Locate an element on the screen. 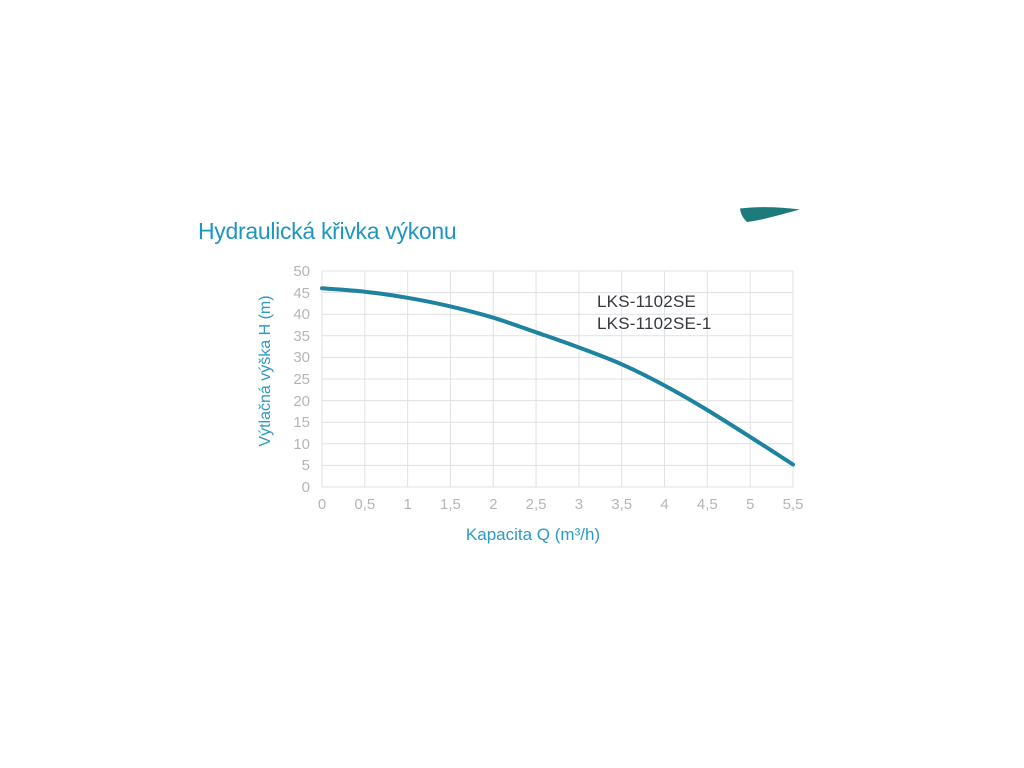 This screenshot has width=1024, height=768. y-axis-title: Výtlačná výška H (m) is located at coordinates (265, 371).